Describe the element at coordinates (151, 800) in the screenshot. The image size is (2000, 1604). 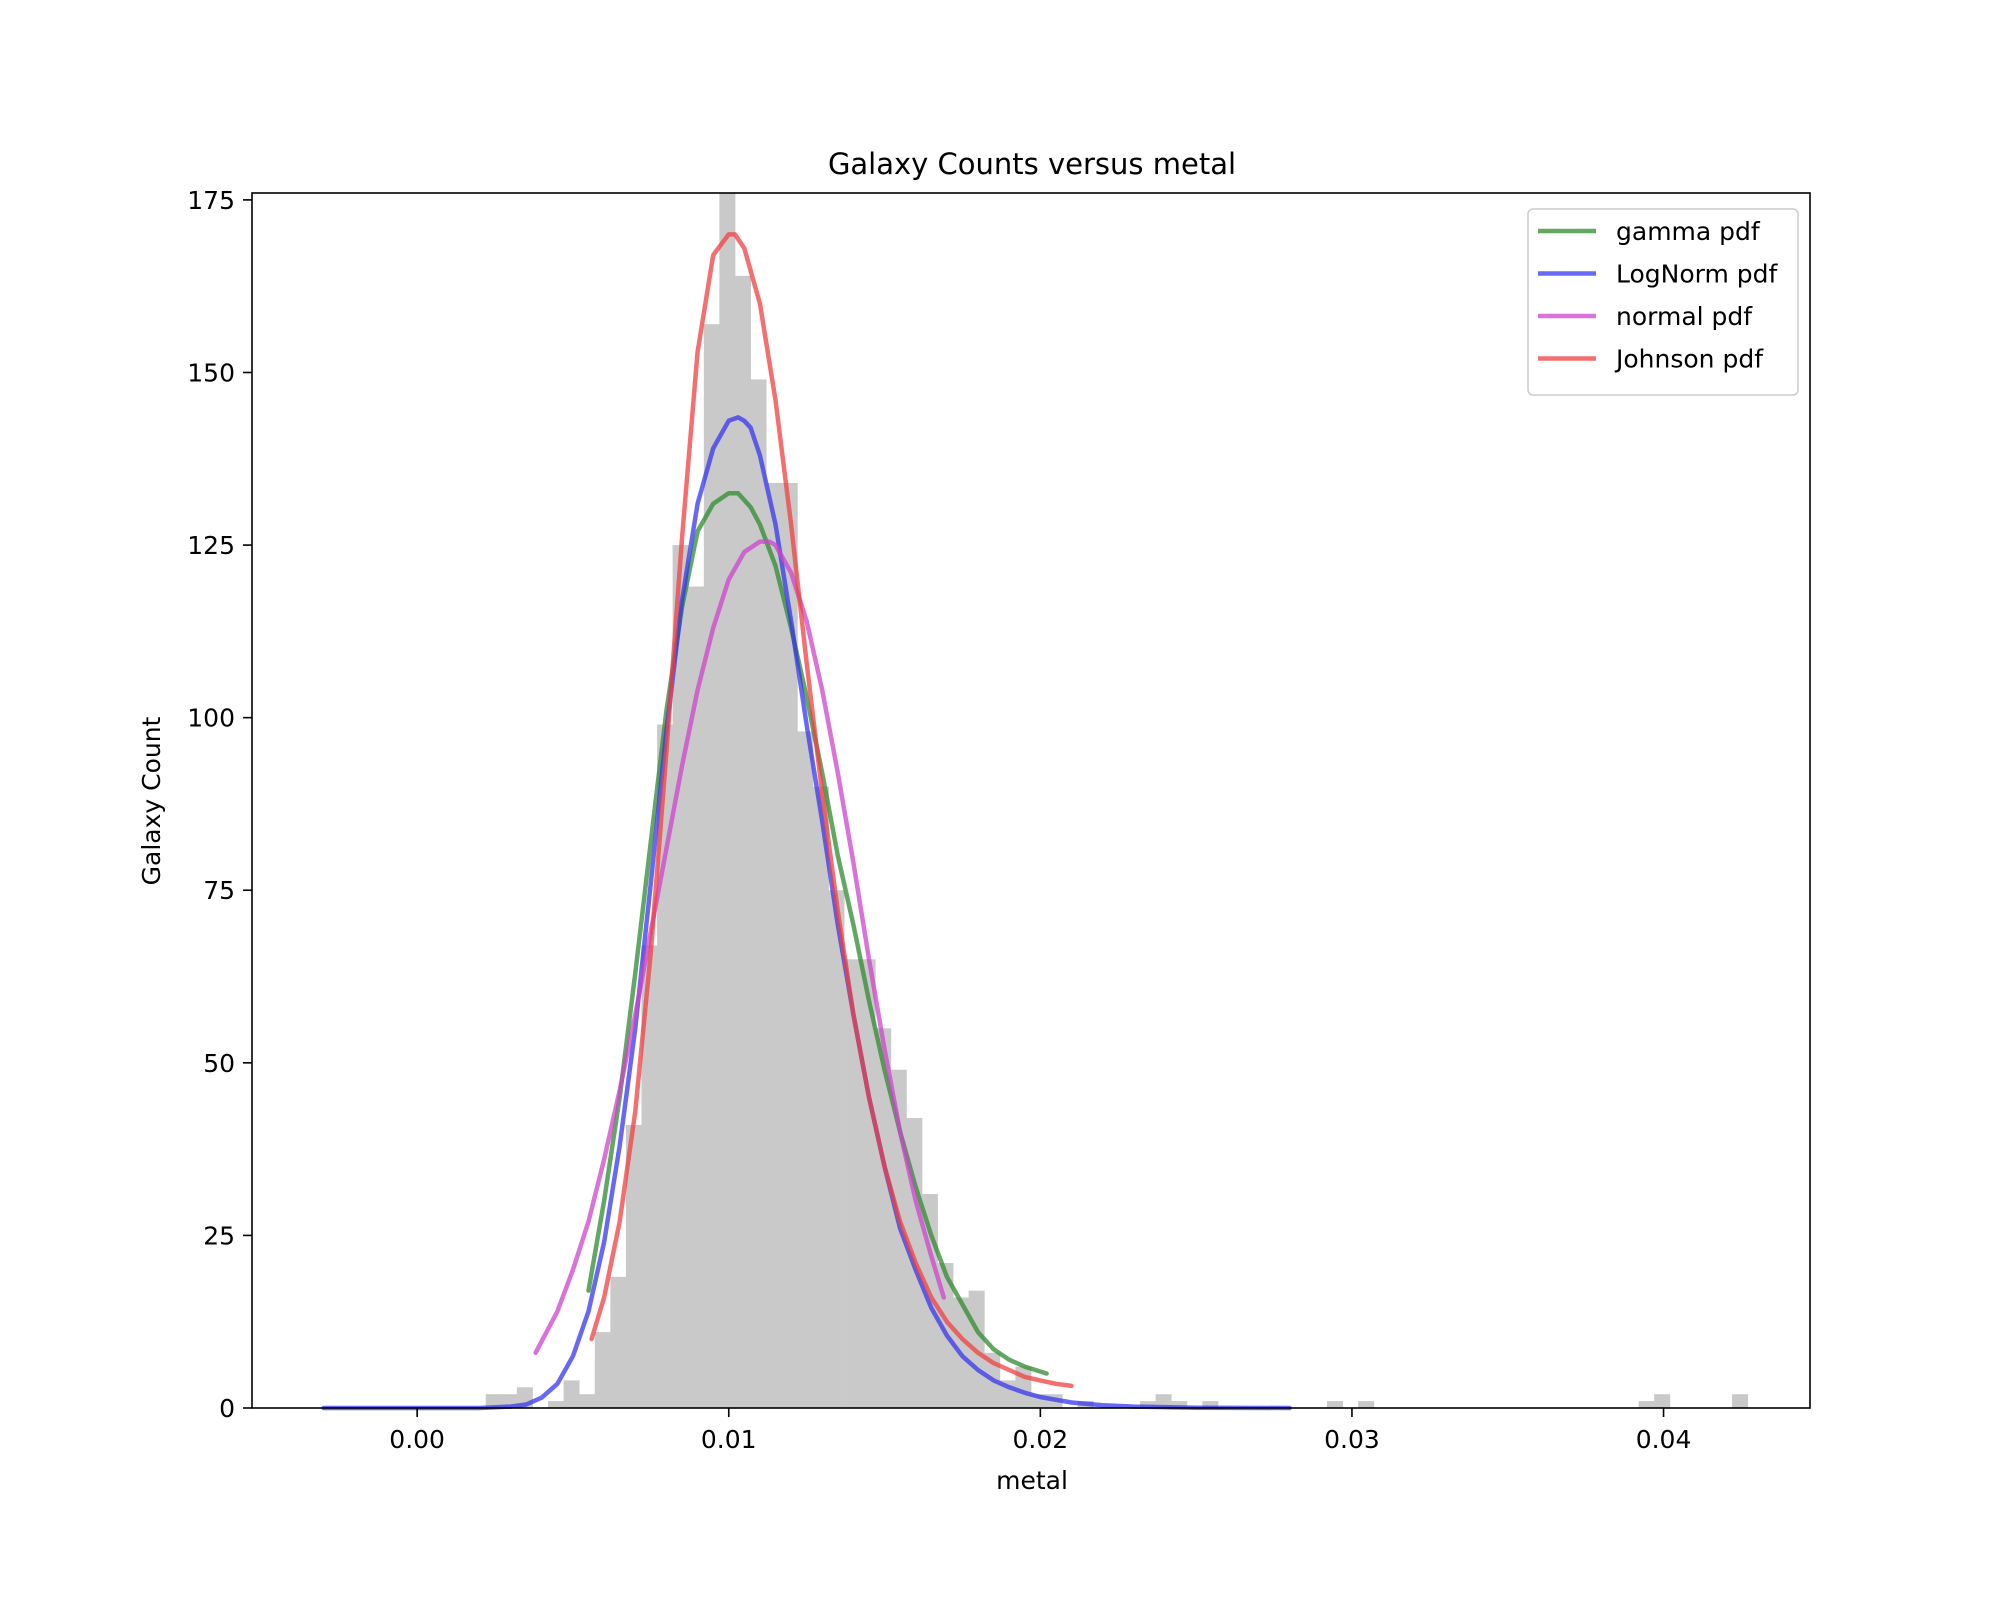
I see `y-axis-label: Galaxy Count` at that location.